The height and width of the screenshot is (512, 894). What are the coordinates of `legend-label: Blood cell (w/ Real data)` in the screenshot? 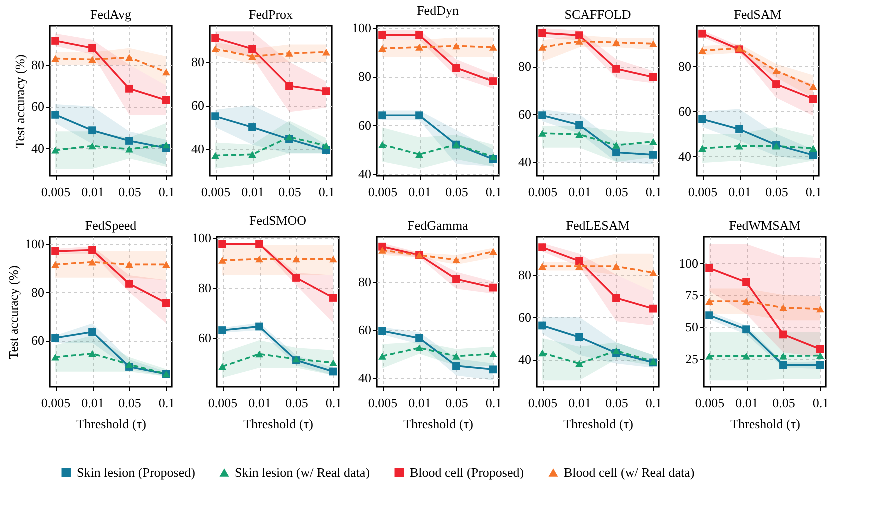 It's located at (629, 472).